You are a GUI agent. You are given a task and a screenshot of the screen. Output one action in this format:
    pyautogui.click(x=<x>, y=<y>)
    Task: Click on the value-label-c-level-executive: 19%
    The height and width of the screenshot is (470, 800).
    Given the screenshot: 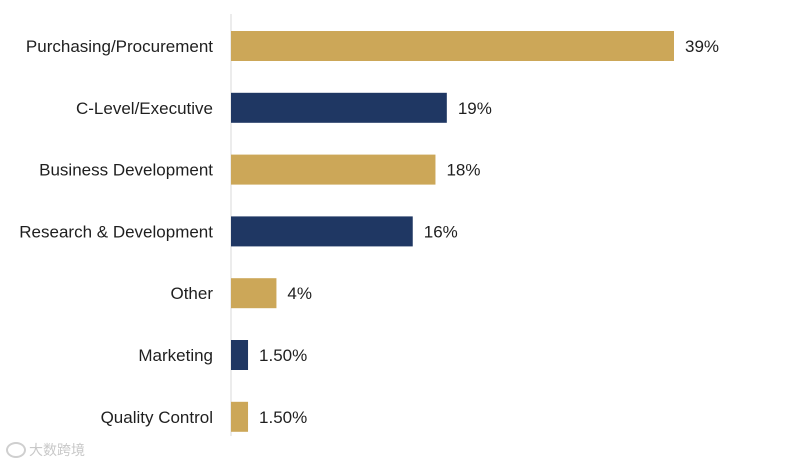 What is the action you would take?
    pyautogui.click(x=475, y=108)
    